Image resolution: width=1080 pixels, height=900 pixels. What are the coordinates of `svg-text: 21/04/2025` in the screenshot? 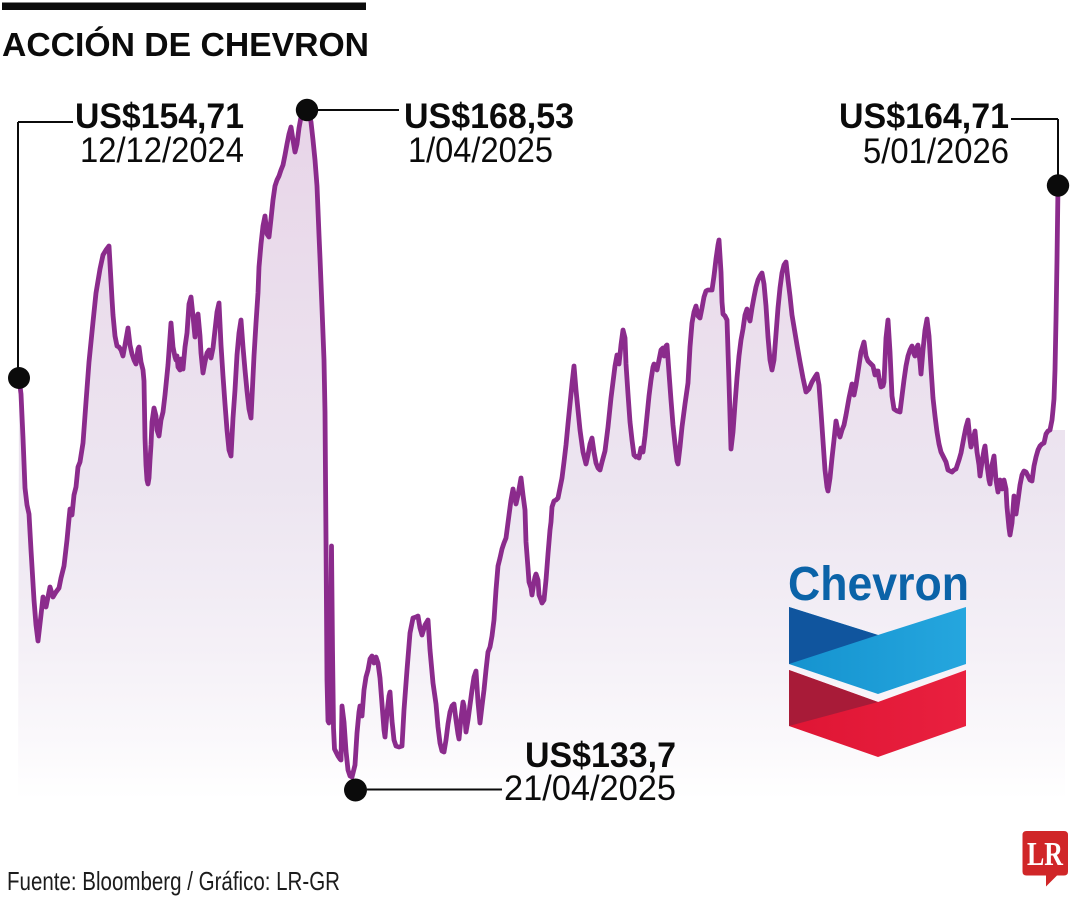 It's located at (590, 788).